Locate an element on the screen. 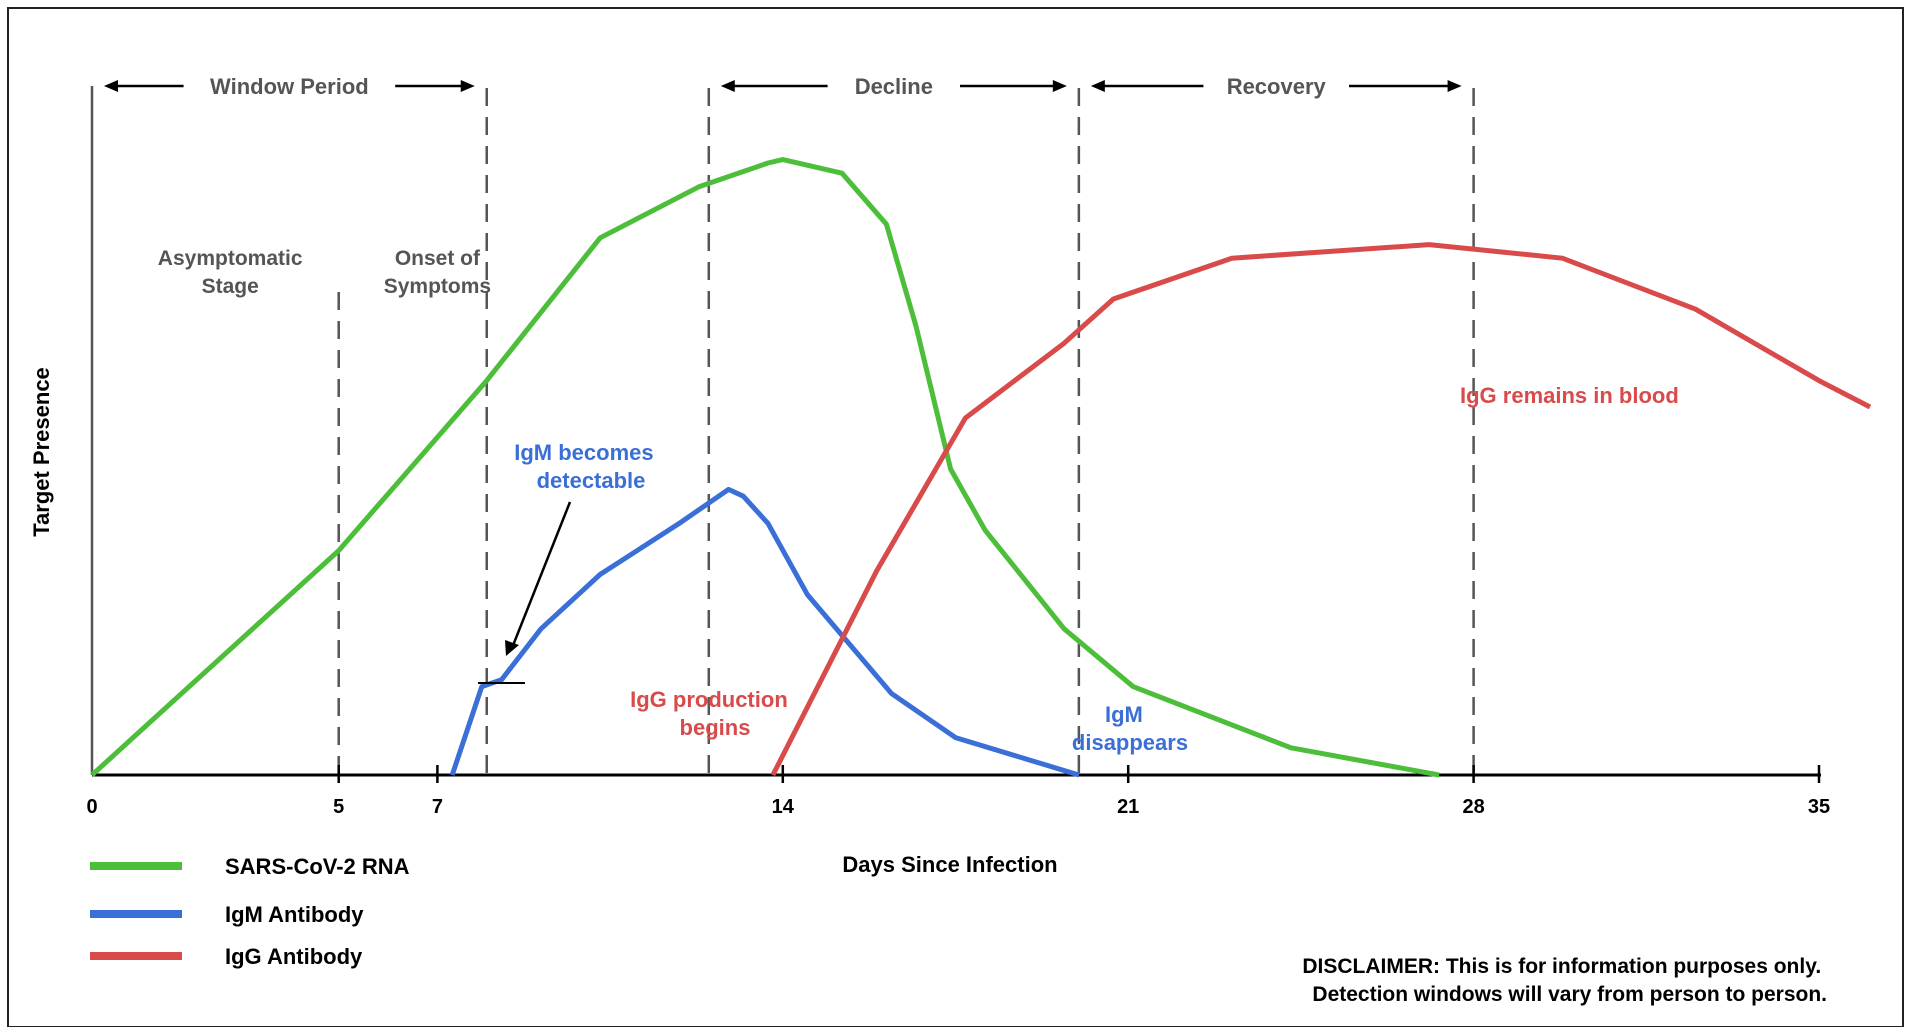 Image resolution: width=1911 pixels, height=1027 pixels. phase-bracket: Window Period is located at coordinates (289, 86).